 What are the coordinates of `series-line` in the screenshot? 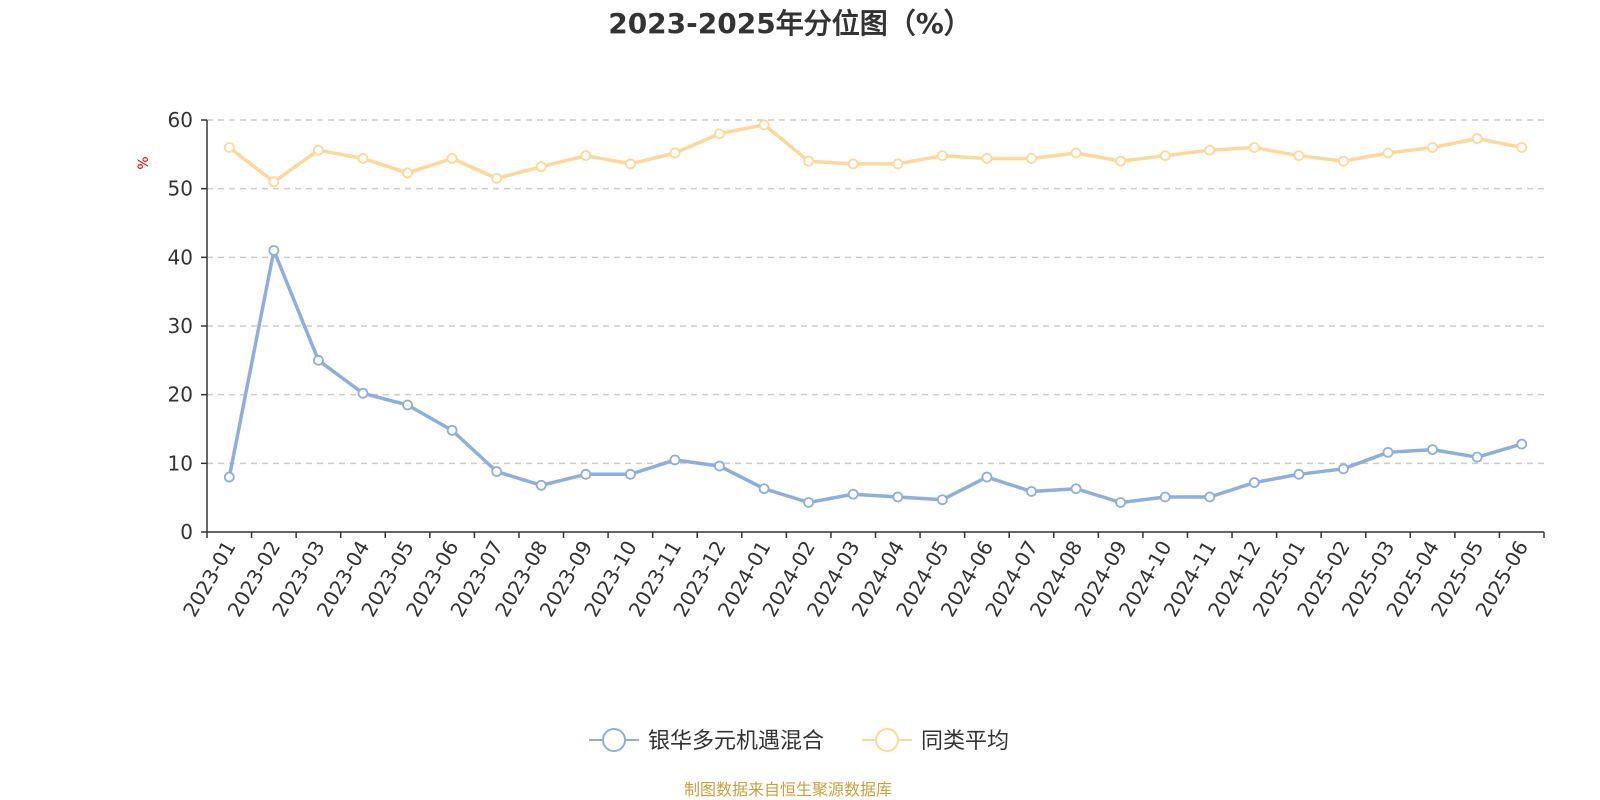 It's located at (875, 153).